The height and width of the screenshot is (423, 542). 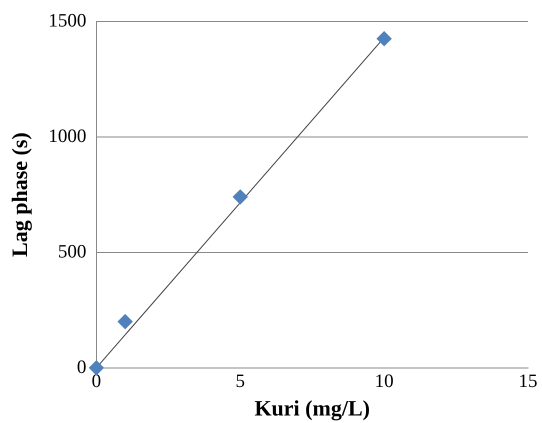 What do you see at coordinates (241, 381) in the screenshot?
I see `x-tick-label: 5` at bounding box center [241, 381].